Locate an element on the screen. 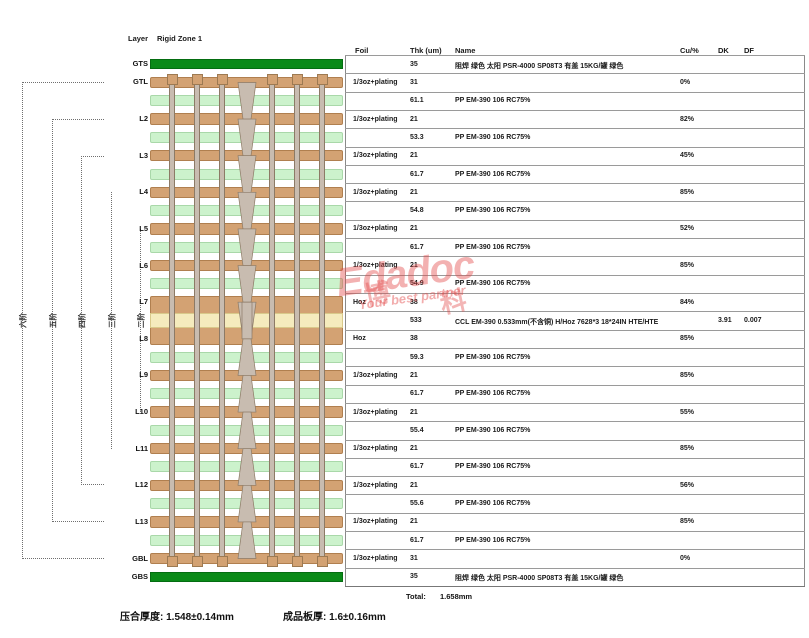  layer-label-l13: L13 is located at coordinates (141, 521).